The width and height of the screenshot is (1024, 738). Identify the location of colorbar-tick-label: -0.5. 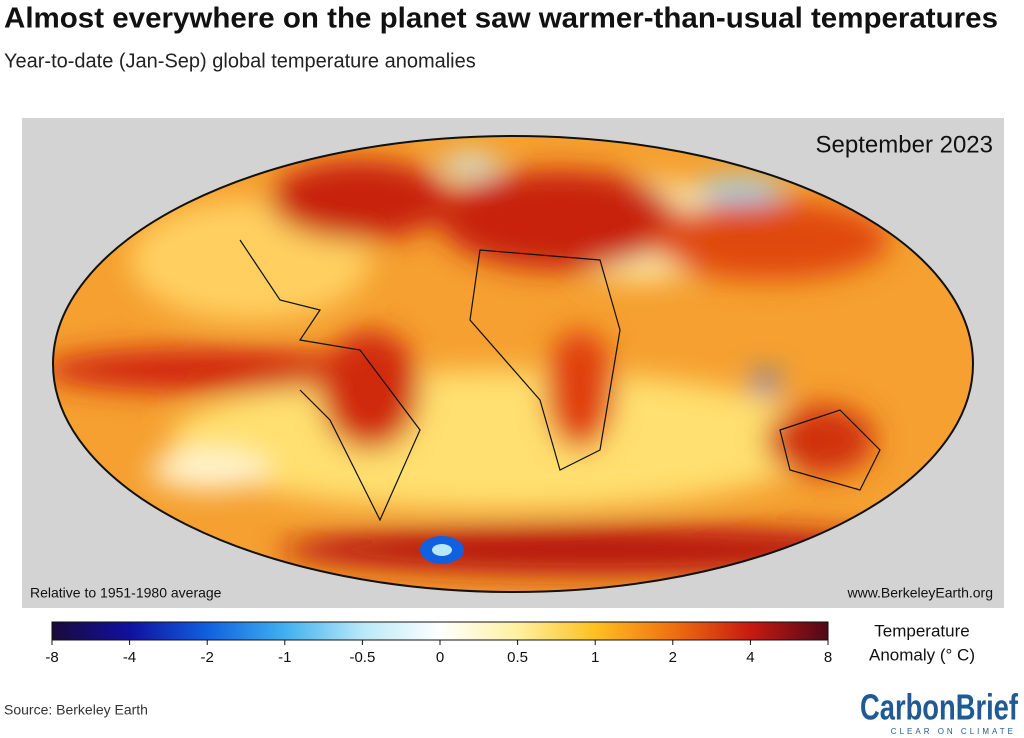
(362, 657).